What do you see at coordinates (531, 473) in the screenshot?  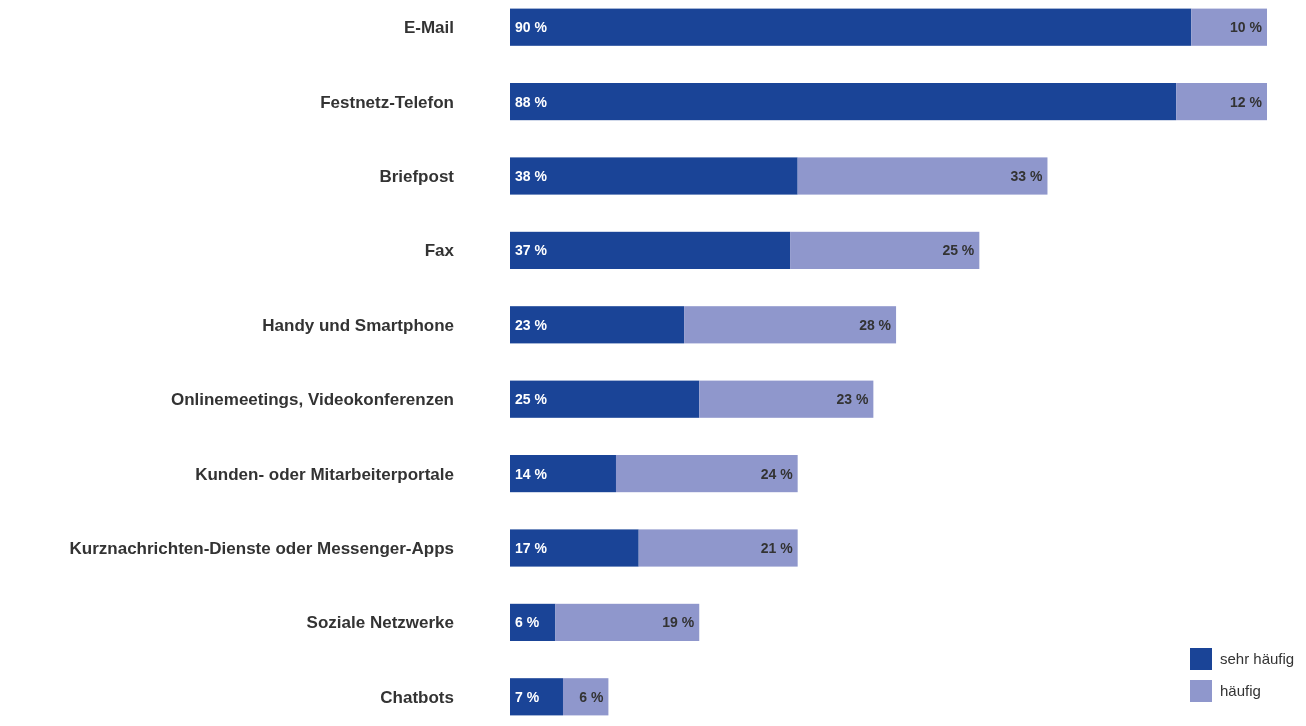 I see `data-label: 14 %` at bounding box center [531, 473].